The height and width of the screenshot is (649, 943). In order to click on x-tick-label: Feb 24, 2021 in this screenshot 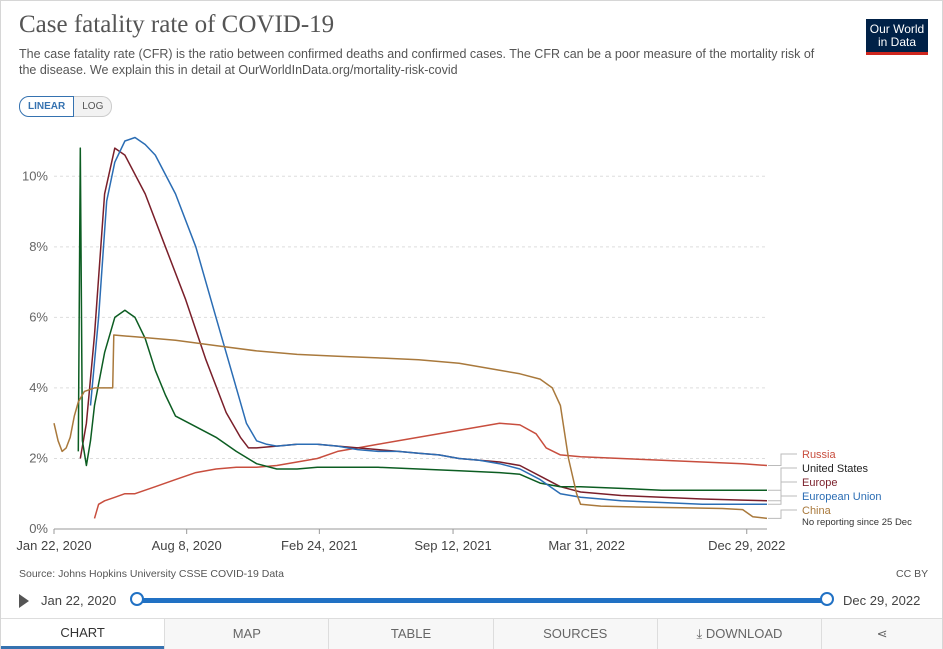, I will do `click(319, 545)`.